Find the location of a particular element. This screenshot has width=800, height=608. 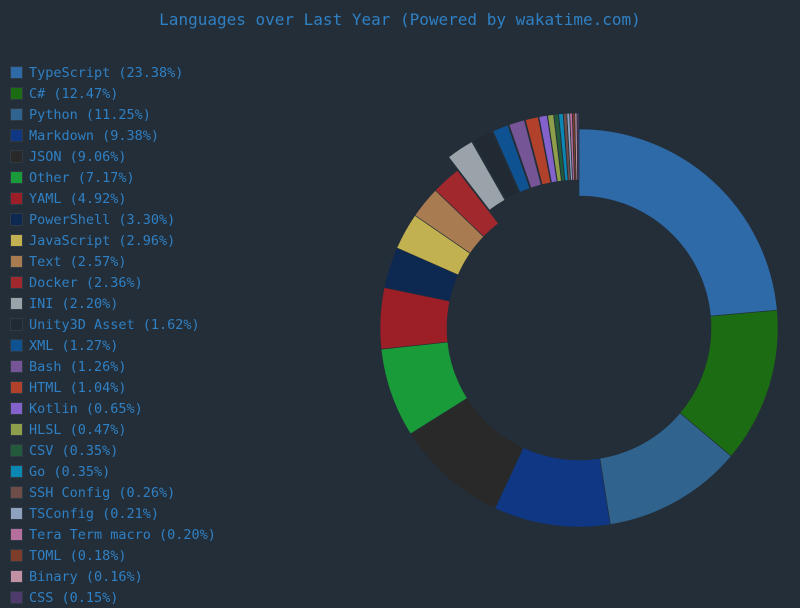

legend-label: SSH Config (0.26%) is located at coordinates (102, 492).